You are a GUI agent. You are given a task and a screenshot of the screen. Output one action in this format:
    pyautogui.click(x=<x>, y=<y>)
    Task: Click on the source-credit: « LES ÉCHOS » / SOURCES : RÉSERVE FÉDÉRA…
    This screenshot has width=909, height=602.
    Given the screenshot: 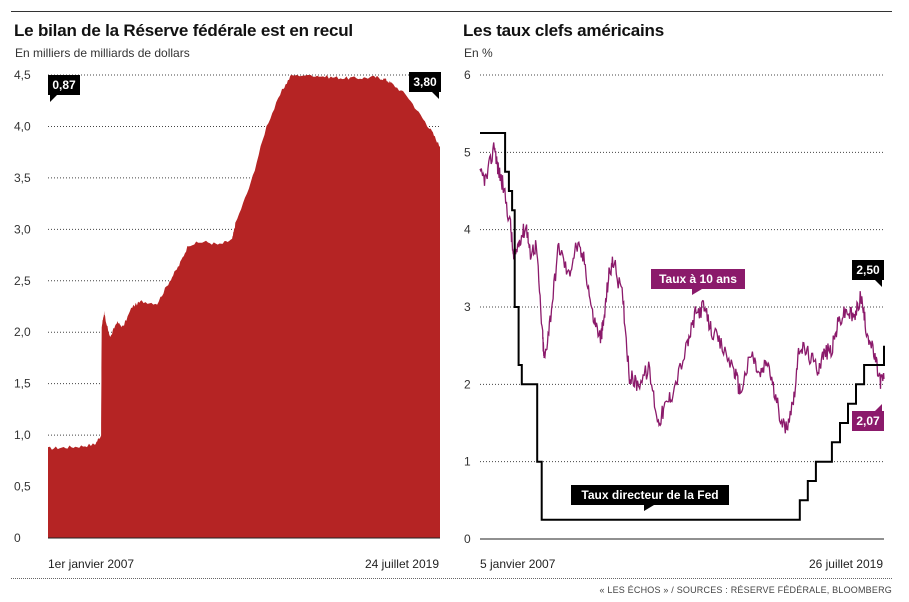 What is the action you would take?
    pyautogui.click(x=745, y=590)
    